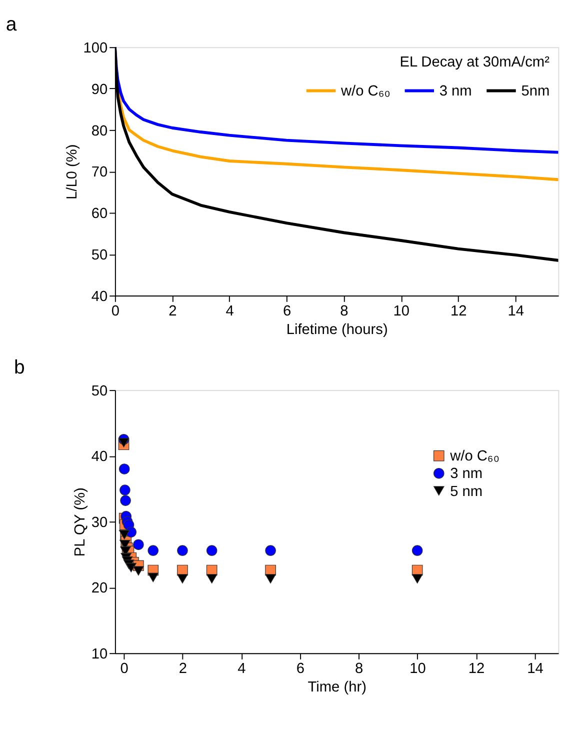  What do you see at coordinates (99, 654) in the screenshot?
I see `y-tick-label: 10` at bounding box center [99, 654].